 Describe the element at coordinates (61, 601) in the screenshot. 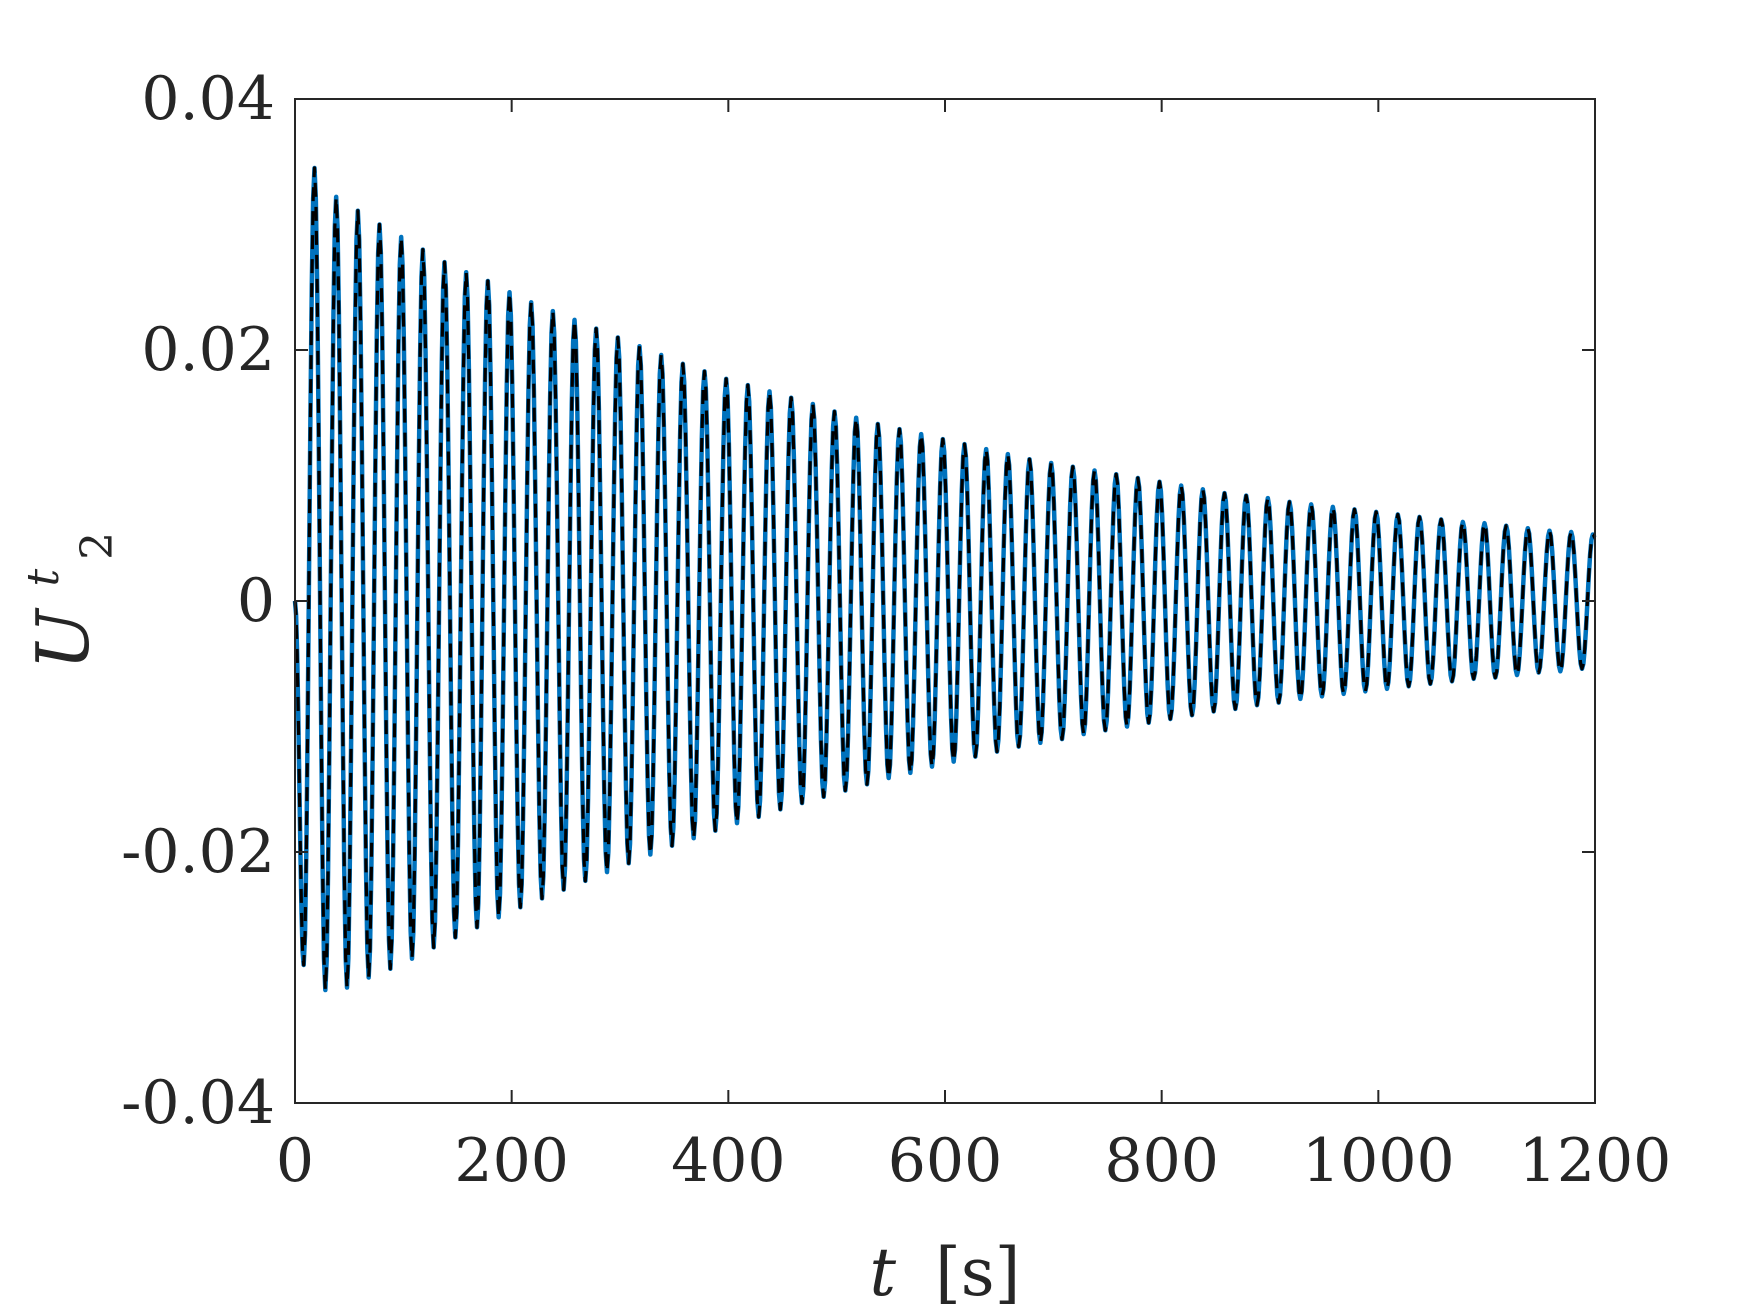

I see `y-axis-label: U t 2` at that location.